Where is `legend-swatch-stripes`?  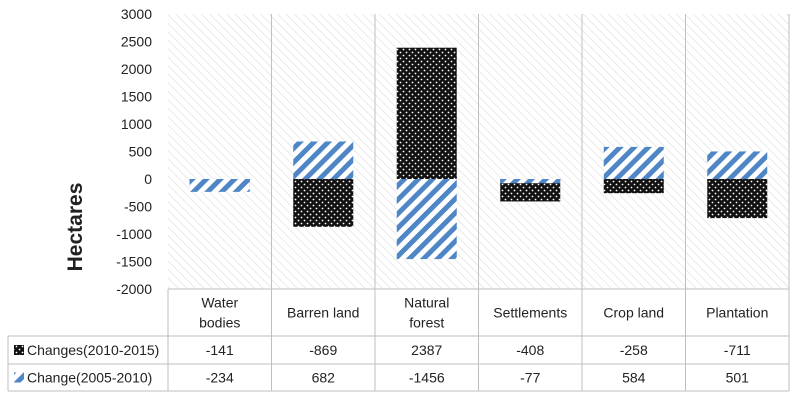 legend-swatch-stripes is located at coordinates (19, 377).